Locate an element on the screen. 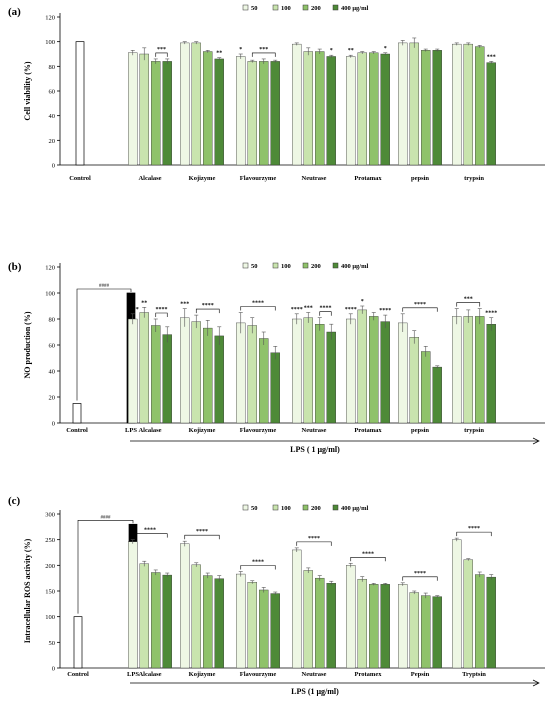 The width and height of the screenshot is (550, 701). y-tick-label: 150 is located at coordinates (50, 592).